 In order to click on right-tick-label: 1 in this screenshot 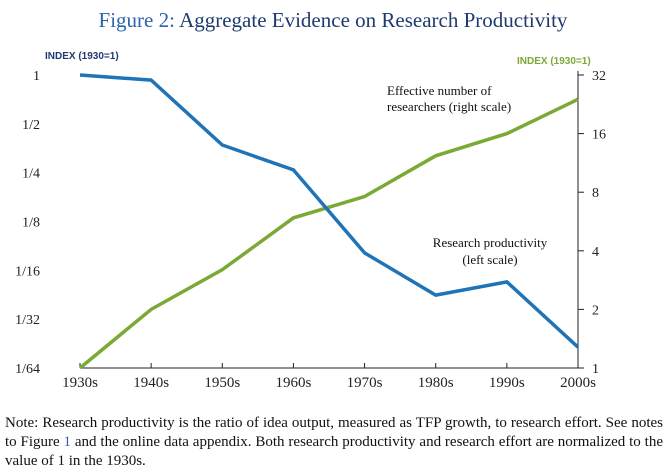, I will do `click(595, 369)`.